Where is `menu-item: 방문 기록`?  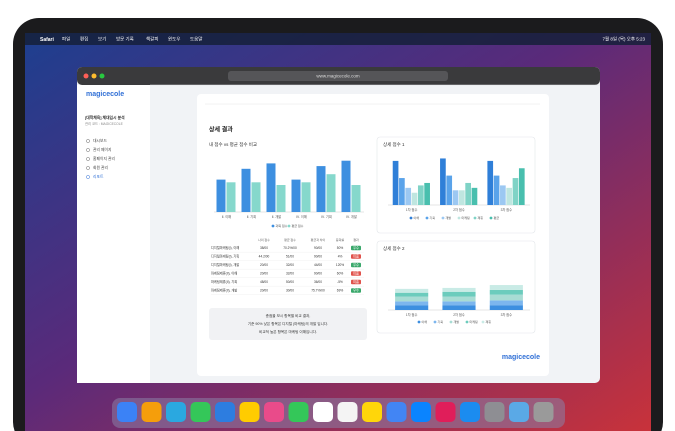
menu-item: 방문 기록 is located at coordinates (125, 39).